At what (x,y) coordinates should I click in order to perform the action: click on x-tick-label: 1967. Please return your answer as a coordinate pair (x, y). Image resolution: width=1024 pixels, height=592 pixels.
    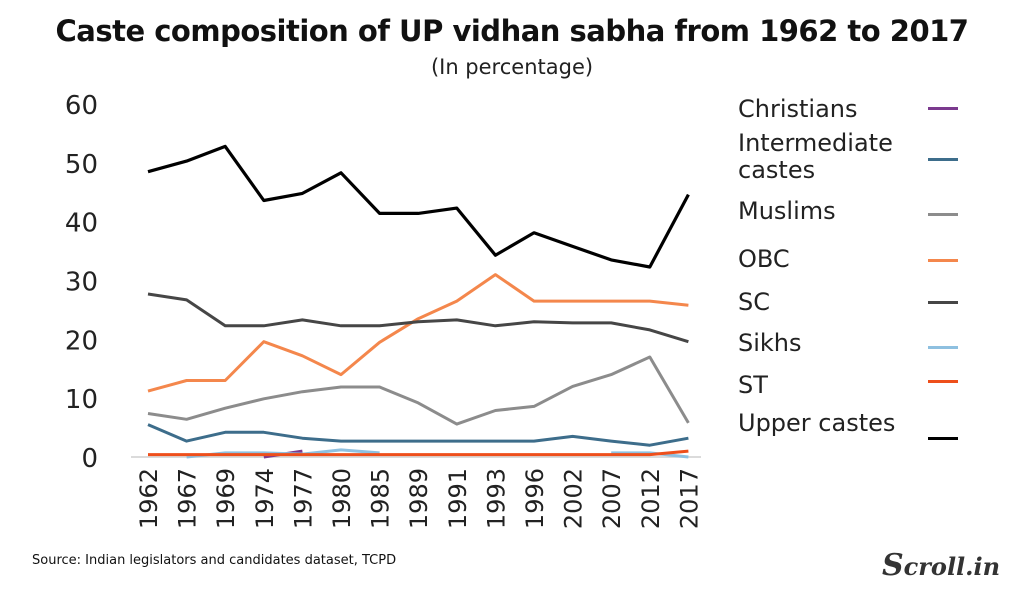
    Looking at the image, I should click on (188, 498).